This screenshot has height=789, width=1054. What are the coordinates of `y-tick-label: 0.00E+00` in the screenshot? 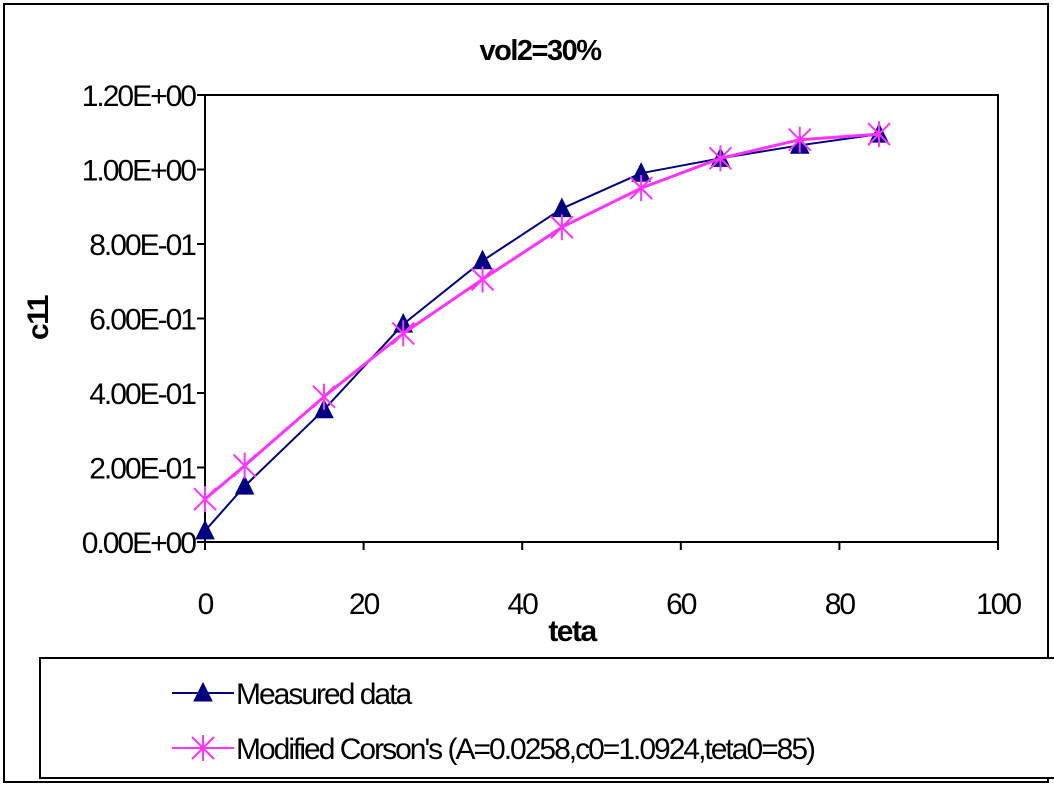 It's located at (139, 543).